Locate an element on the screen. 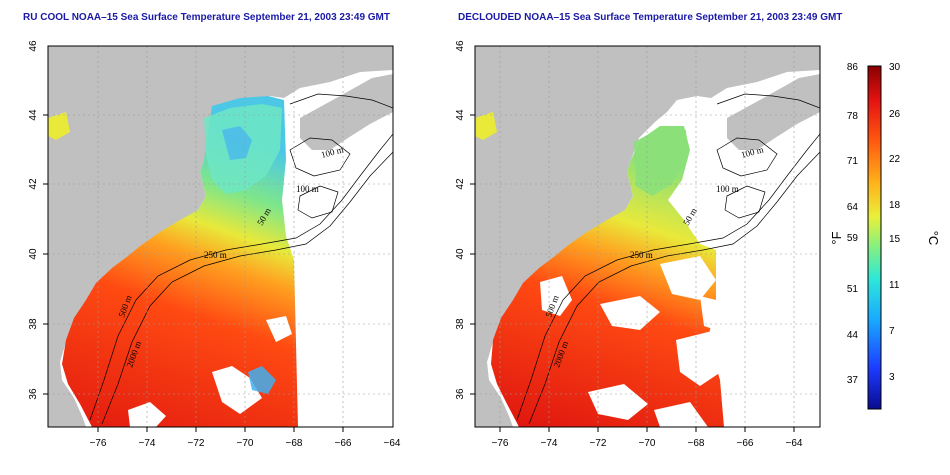 The width and height of the screenshot is (950, 475). colorbar-fahrenheit-tick: 78 is located at coordinates (853, 116).